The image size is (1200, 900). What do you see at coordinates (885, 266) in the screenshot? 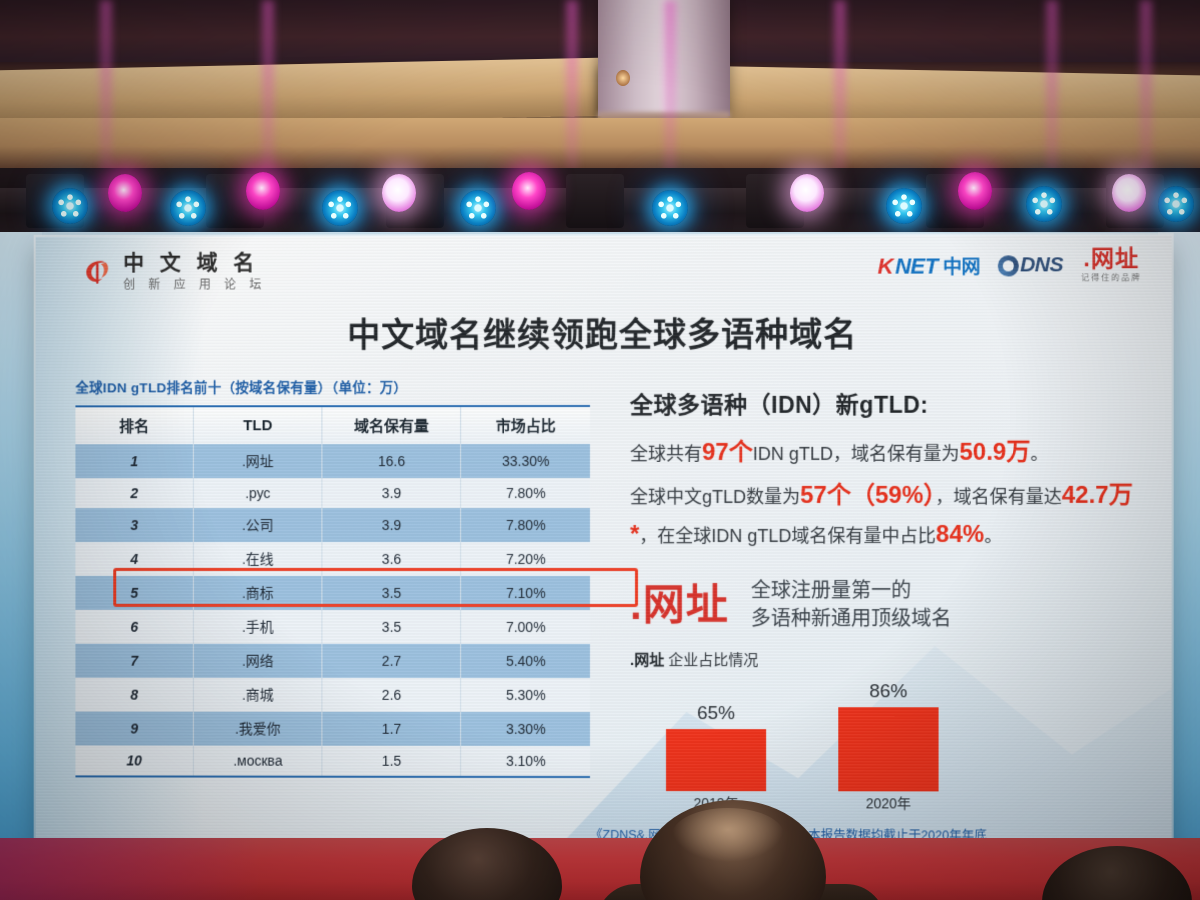
I see `knet-logo-k: K` at bounding box center [885, 266].